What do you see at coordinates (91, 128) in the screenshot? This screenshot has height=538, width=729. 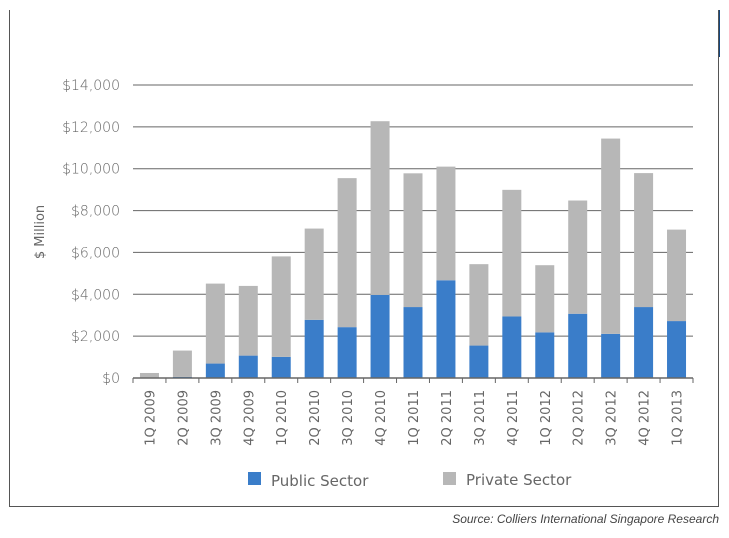 I see `y-tick-label: $12,000` at bounding box center [91, 128].